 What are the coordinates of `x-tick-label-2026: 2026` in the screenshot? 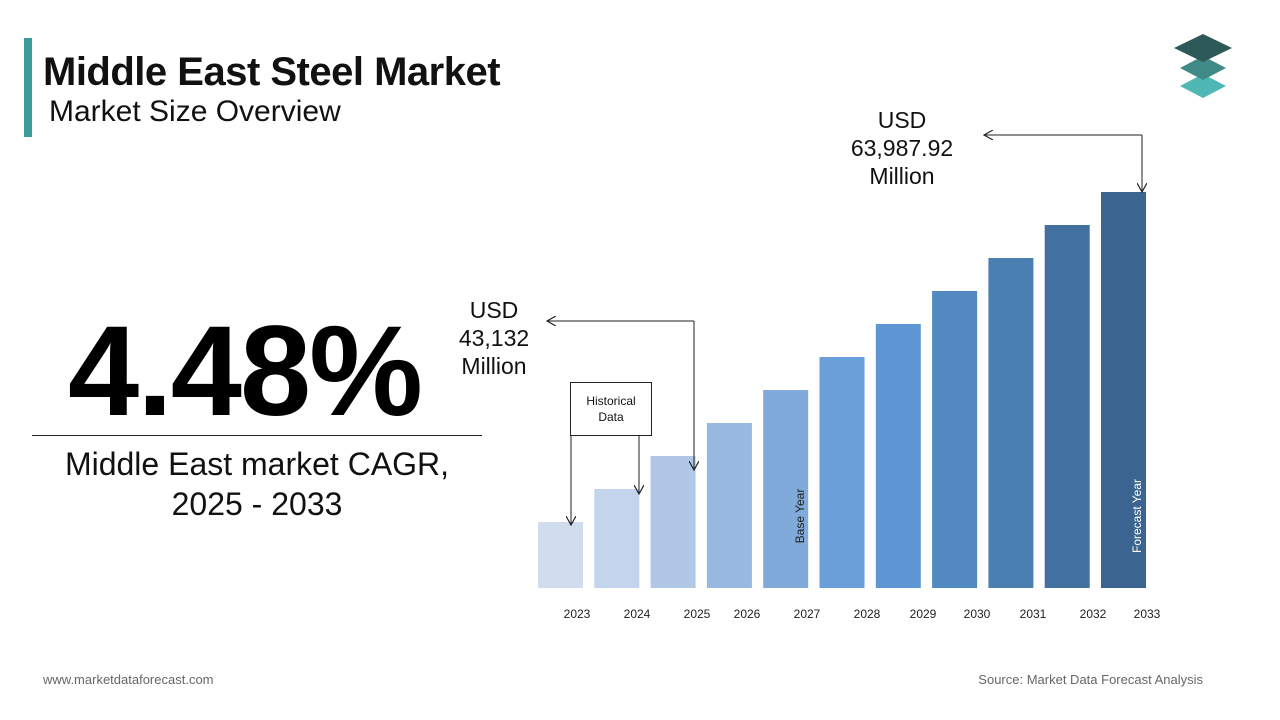 It's located at (747, 614).